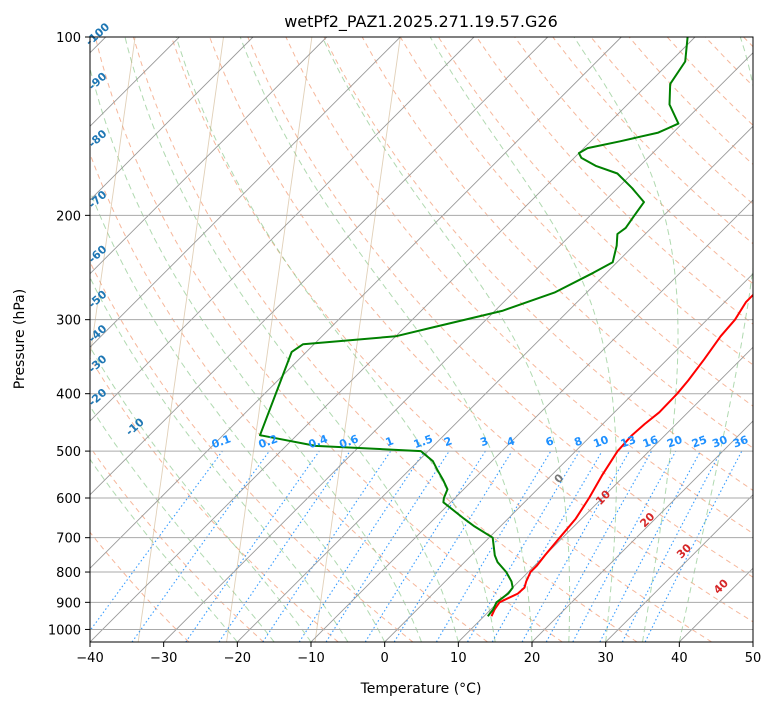 This screenshot has width=775, height=708. Describe the element at coordinates (268, 441) in the screenshot. I see `mixing-ratio-label: 0.2` at that location.